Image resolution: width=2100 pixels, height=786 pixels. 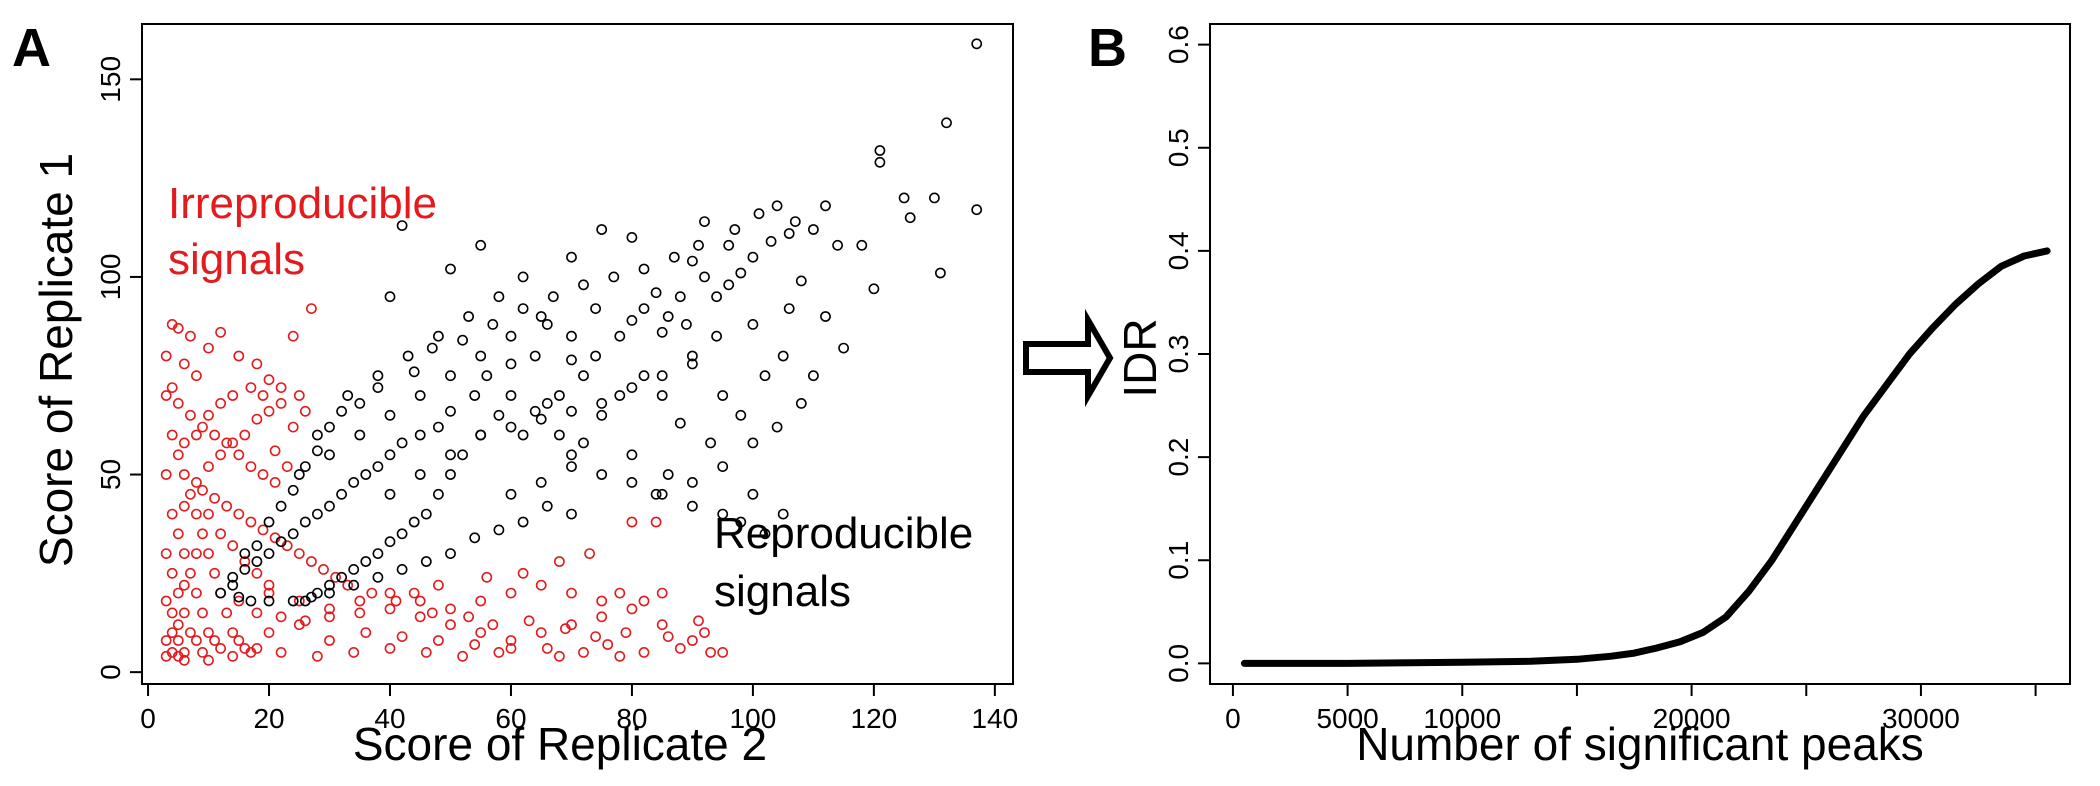 What do you see at coordinates (389, 718) in the screenshot?
I see `panel-a-x-tick-label: 40` at bounding box center [389, 718].